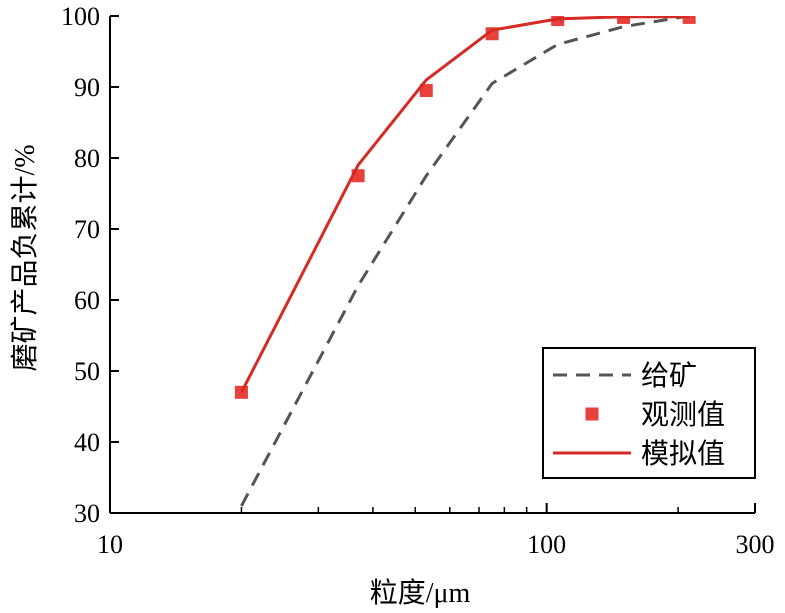 The width and height of the screenshot is (785, 613). Describe the element at coordinates (87, 229) in the screenshot. I see `y-tick-label: 70` at that location.